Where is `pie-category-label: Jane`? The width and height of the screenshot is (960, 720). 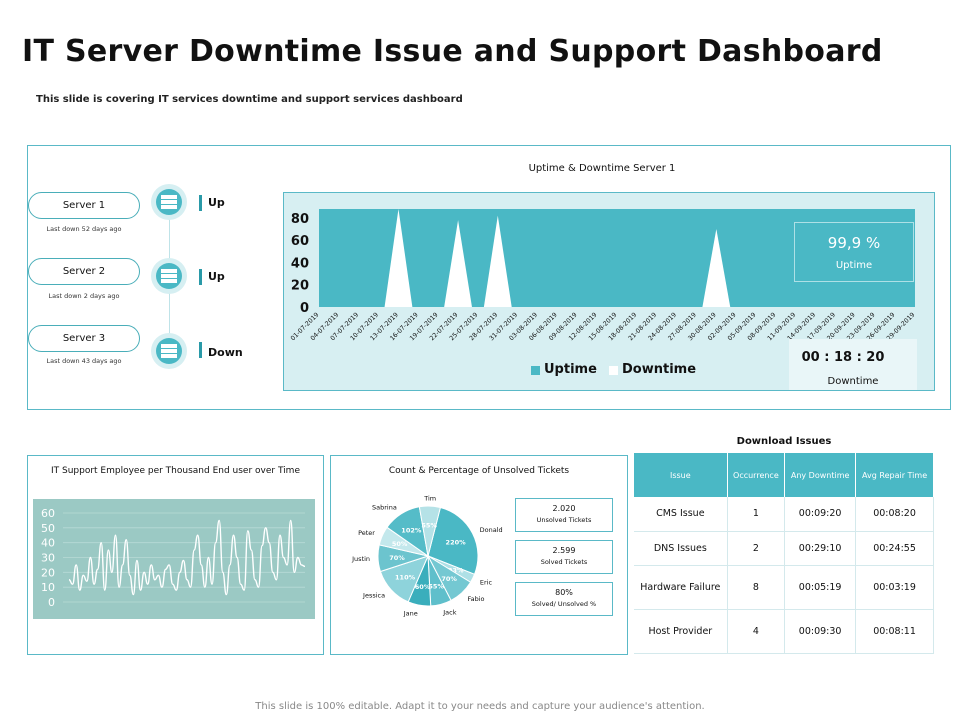
pie-category-label: Jane is located at coordinates (410, 614).